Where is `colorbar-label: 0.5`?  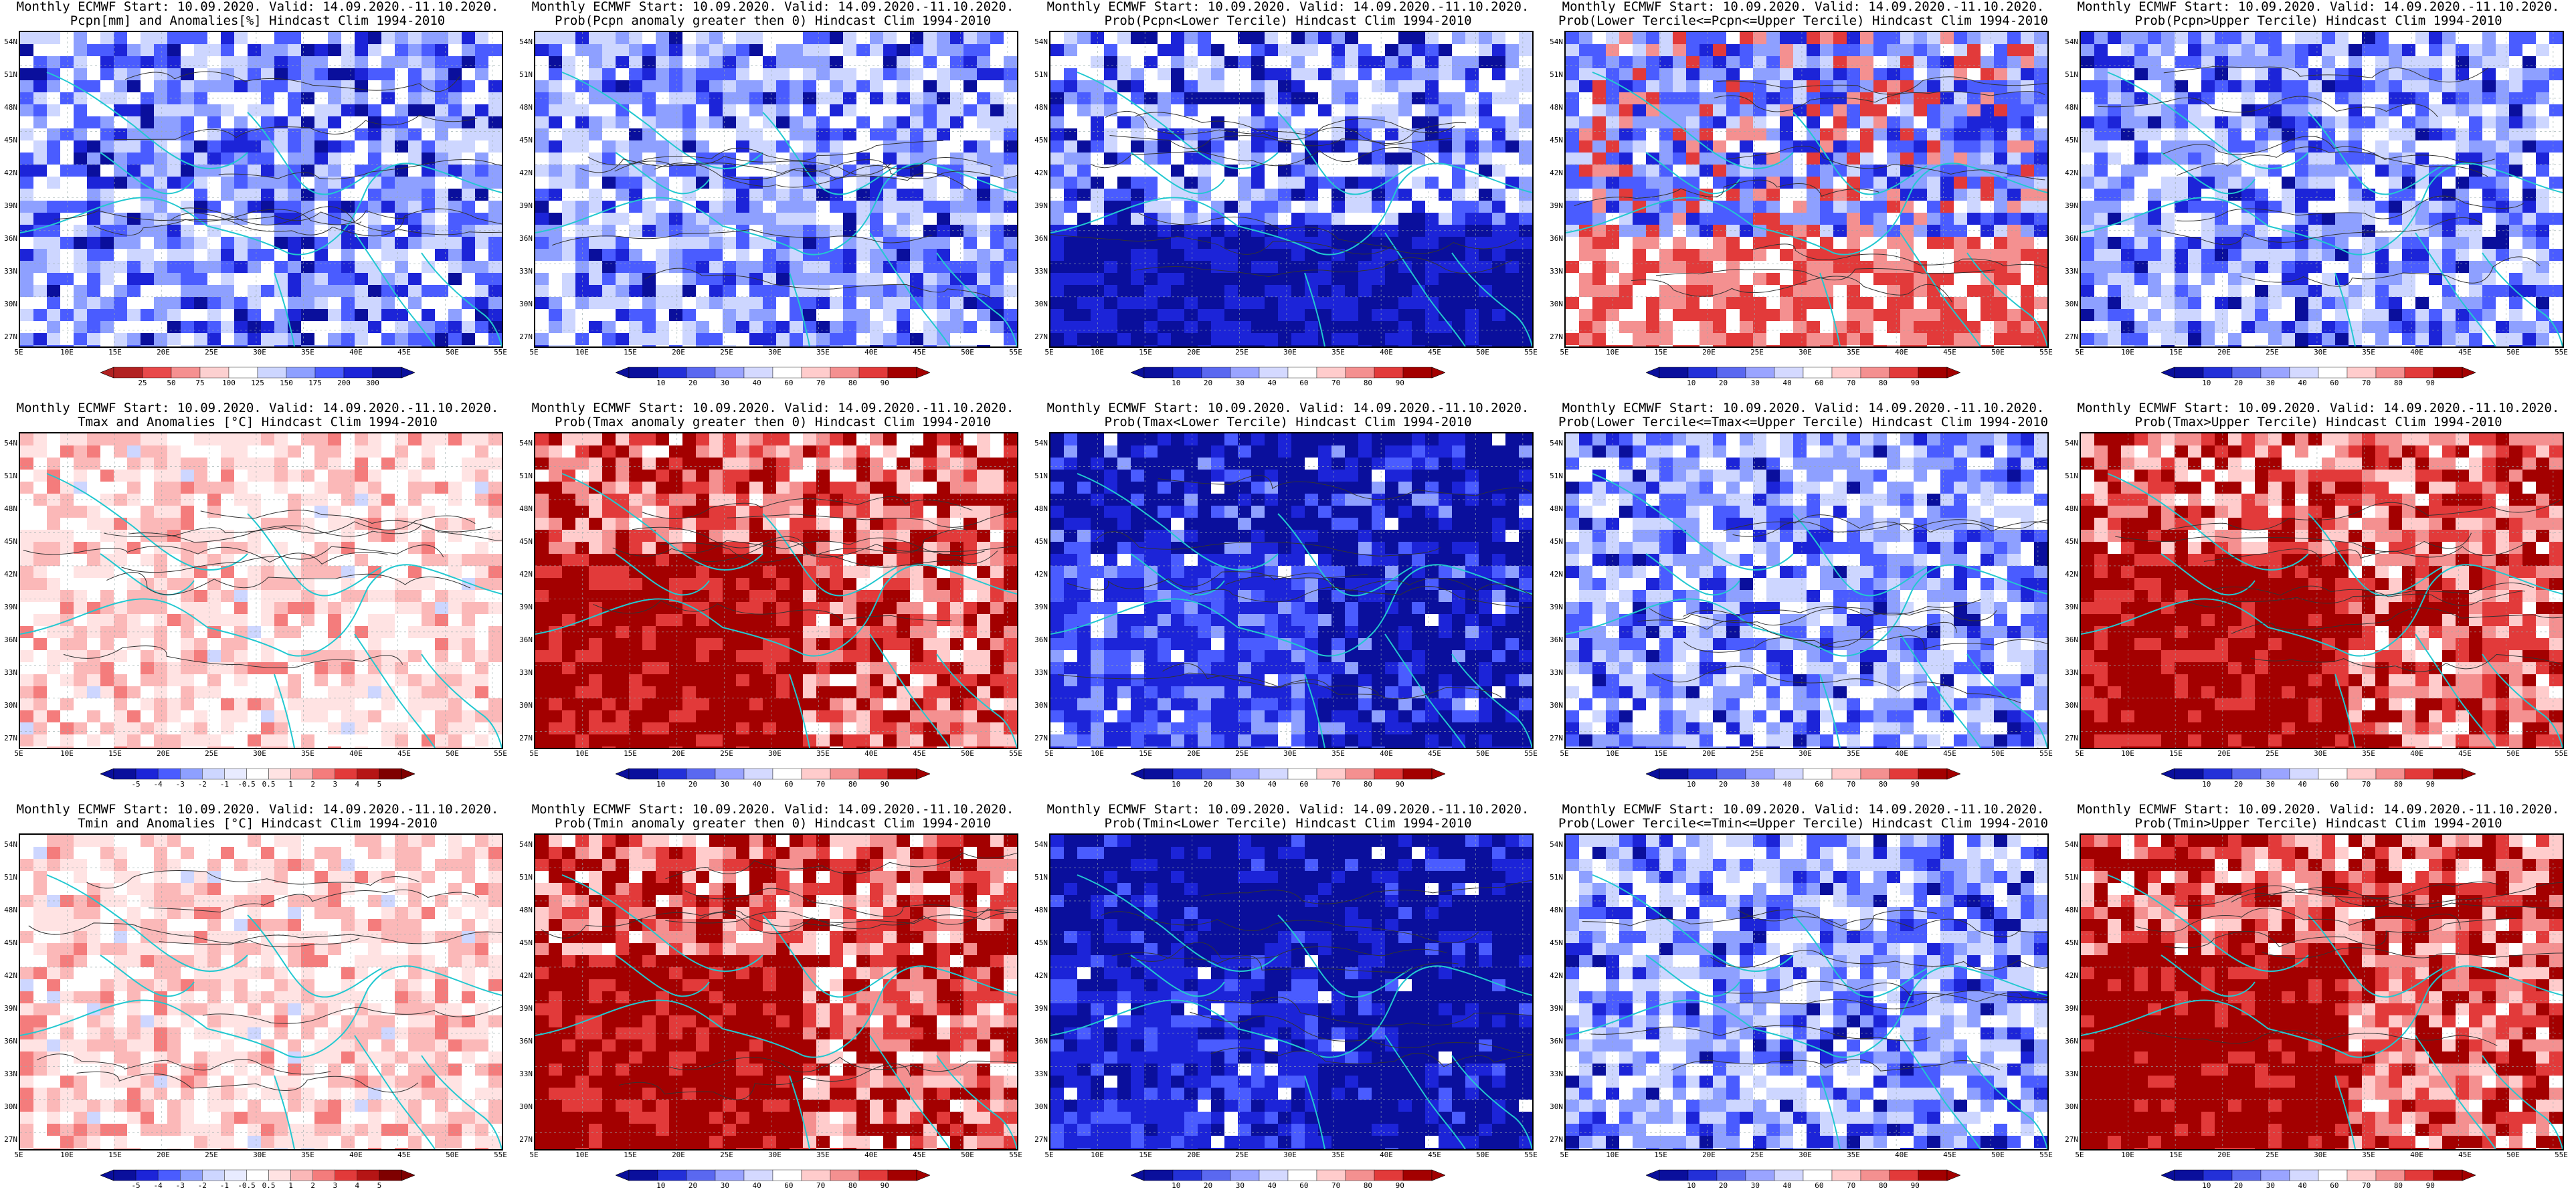
colorbar-label: 0.5 is located at coordinates (269, 1185).